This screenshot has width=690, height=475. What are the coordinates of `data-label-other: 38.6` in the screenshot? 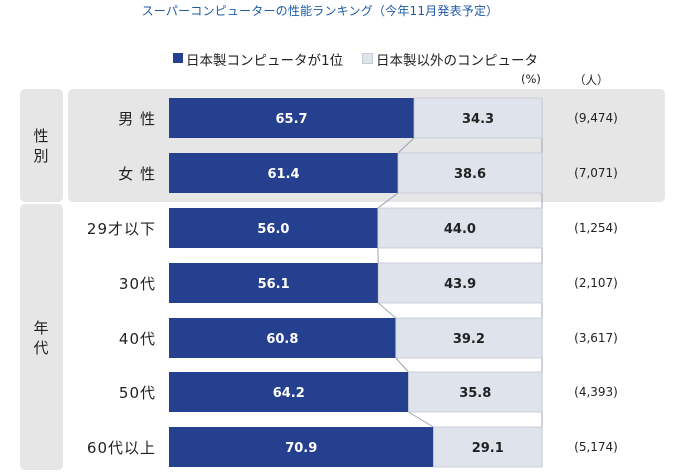 It's located at (470, 174).